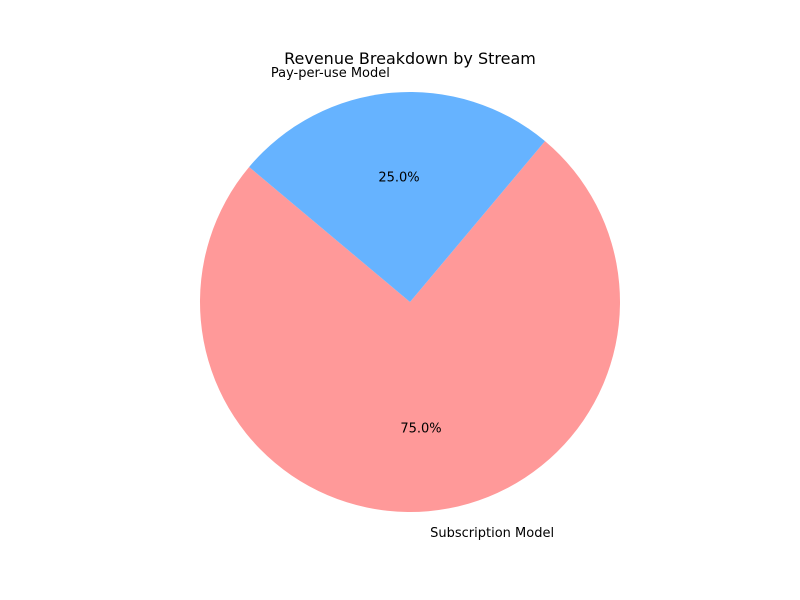 The width and height of the screenshot is (800, 600). Describe the element at coordinates (410, 58) in the screenshot. I see `chart-title: Revenue Breakdown by Stream` at that location.